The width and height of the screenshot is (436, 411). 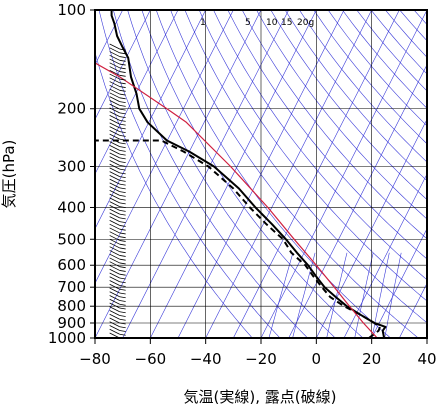 I want to click on y-axis-title: 気圧(hPa), so click(x=9, y=174).